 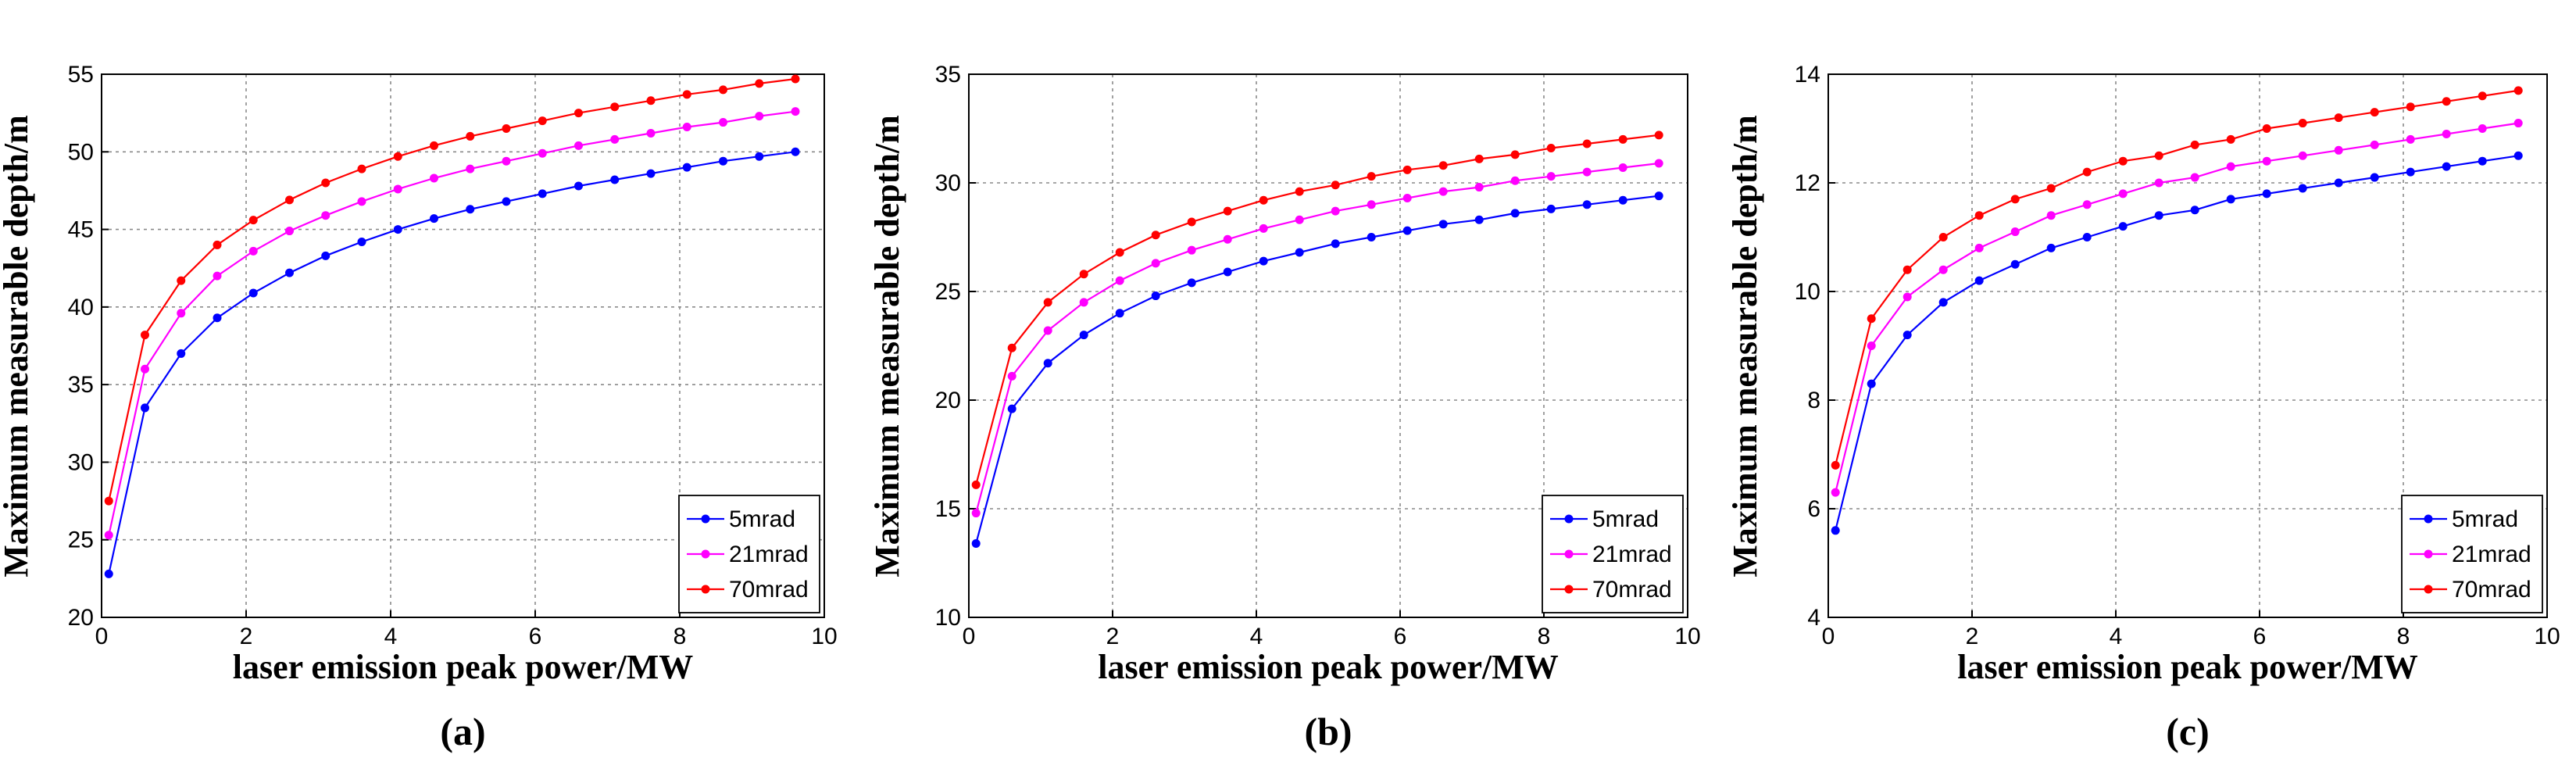 I want to click on x-tick-label: 0, so click(x=102, y=636).